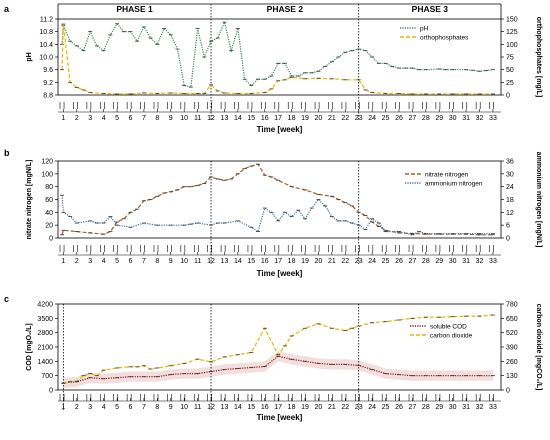  Describe the element at coordinates (45, 362) in the screenshot. I see `y-left-tick-label: 1400` at that location.